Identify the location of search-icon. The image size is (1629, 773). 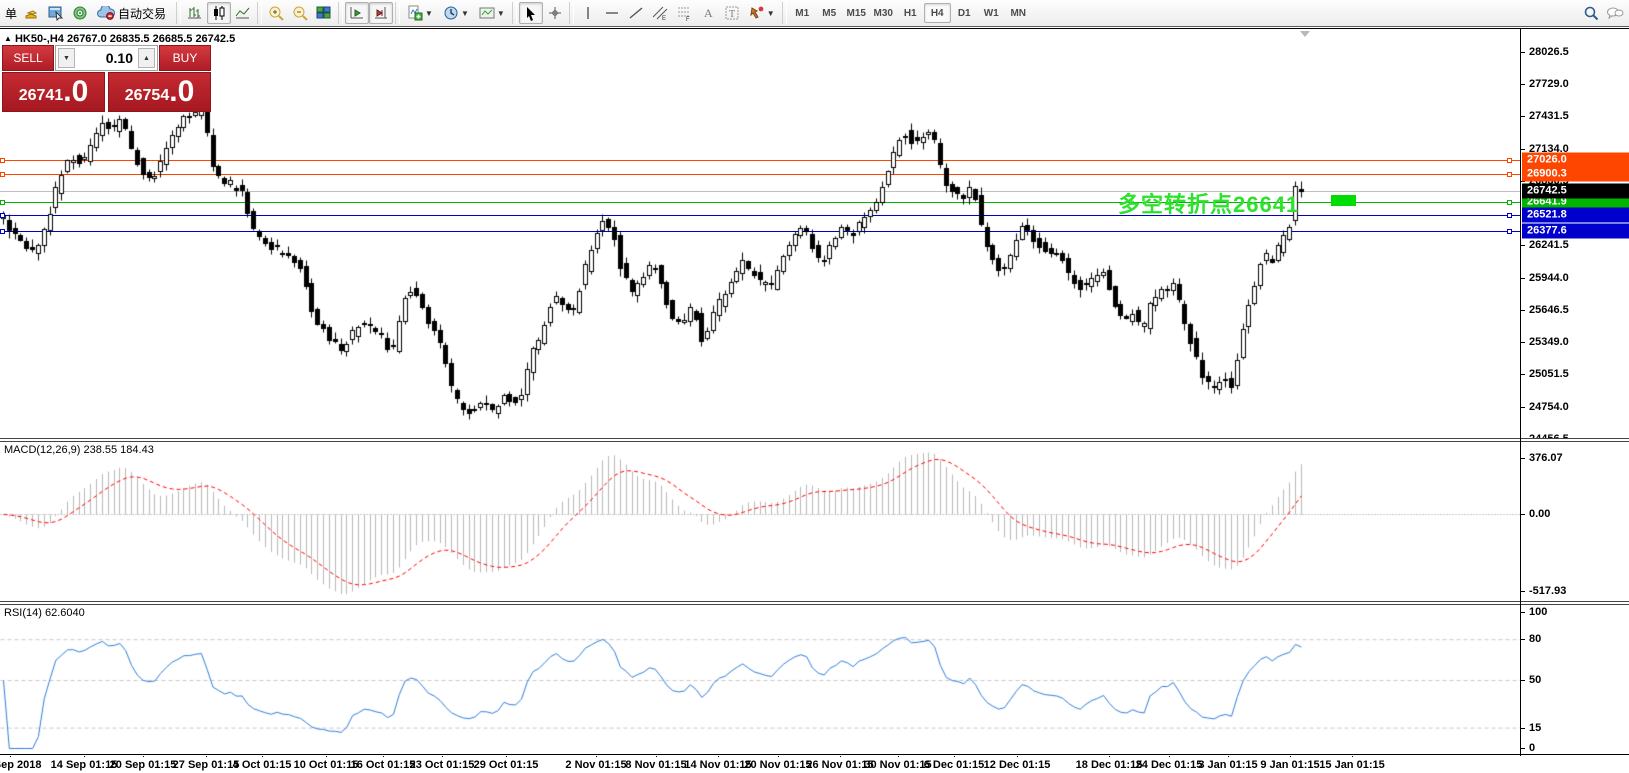
(1591, 13).